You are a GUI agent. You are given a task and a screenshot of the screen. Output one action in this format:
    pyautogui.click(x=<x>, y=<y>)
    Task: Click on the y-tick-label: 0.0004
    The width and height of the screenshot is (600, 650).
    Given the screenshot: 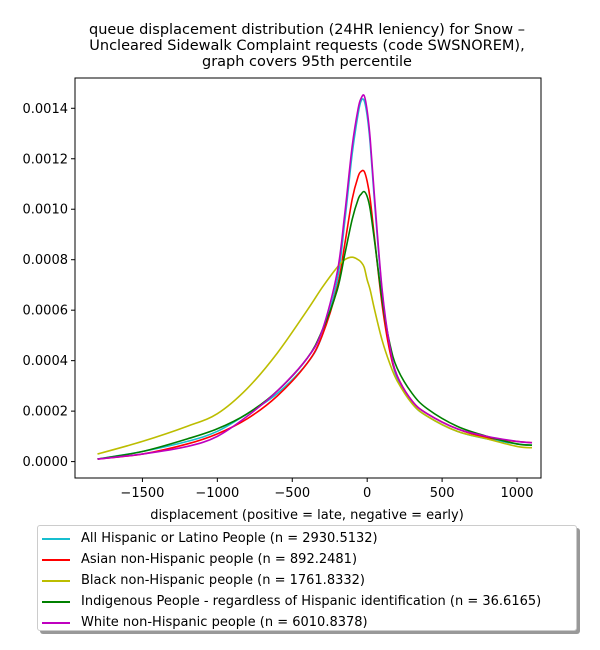 What is the action you would take?
    pyautogui.click(x=46, y=361)
    